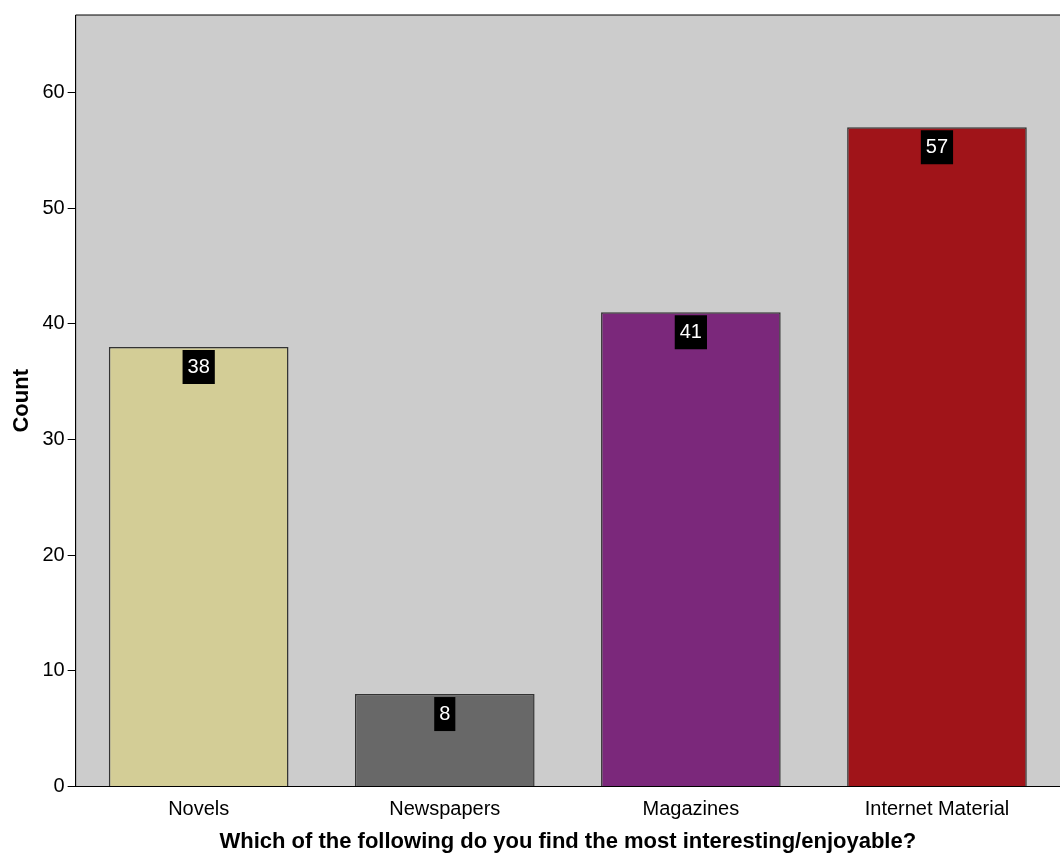 Image resolution: width=1060 pixels, height=864 pixels. Describe the element at coordinates (445, 712) in the screenshot. I see `data-label: 8` at that location.